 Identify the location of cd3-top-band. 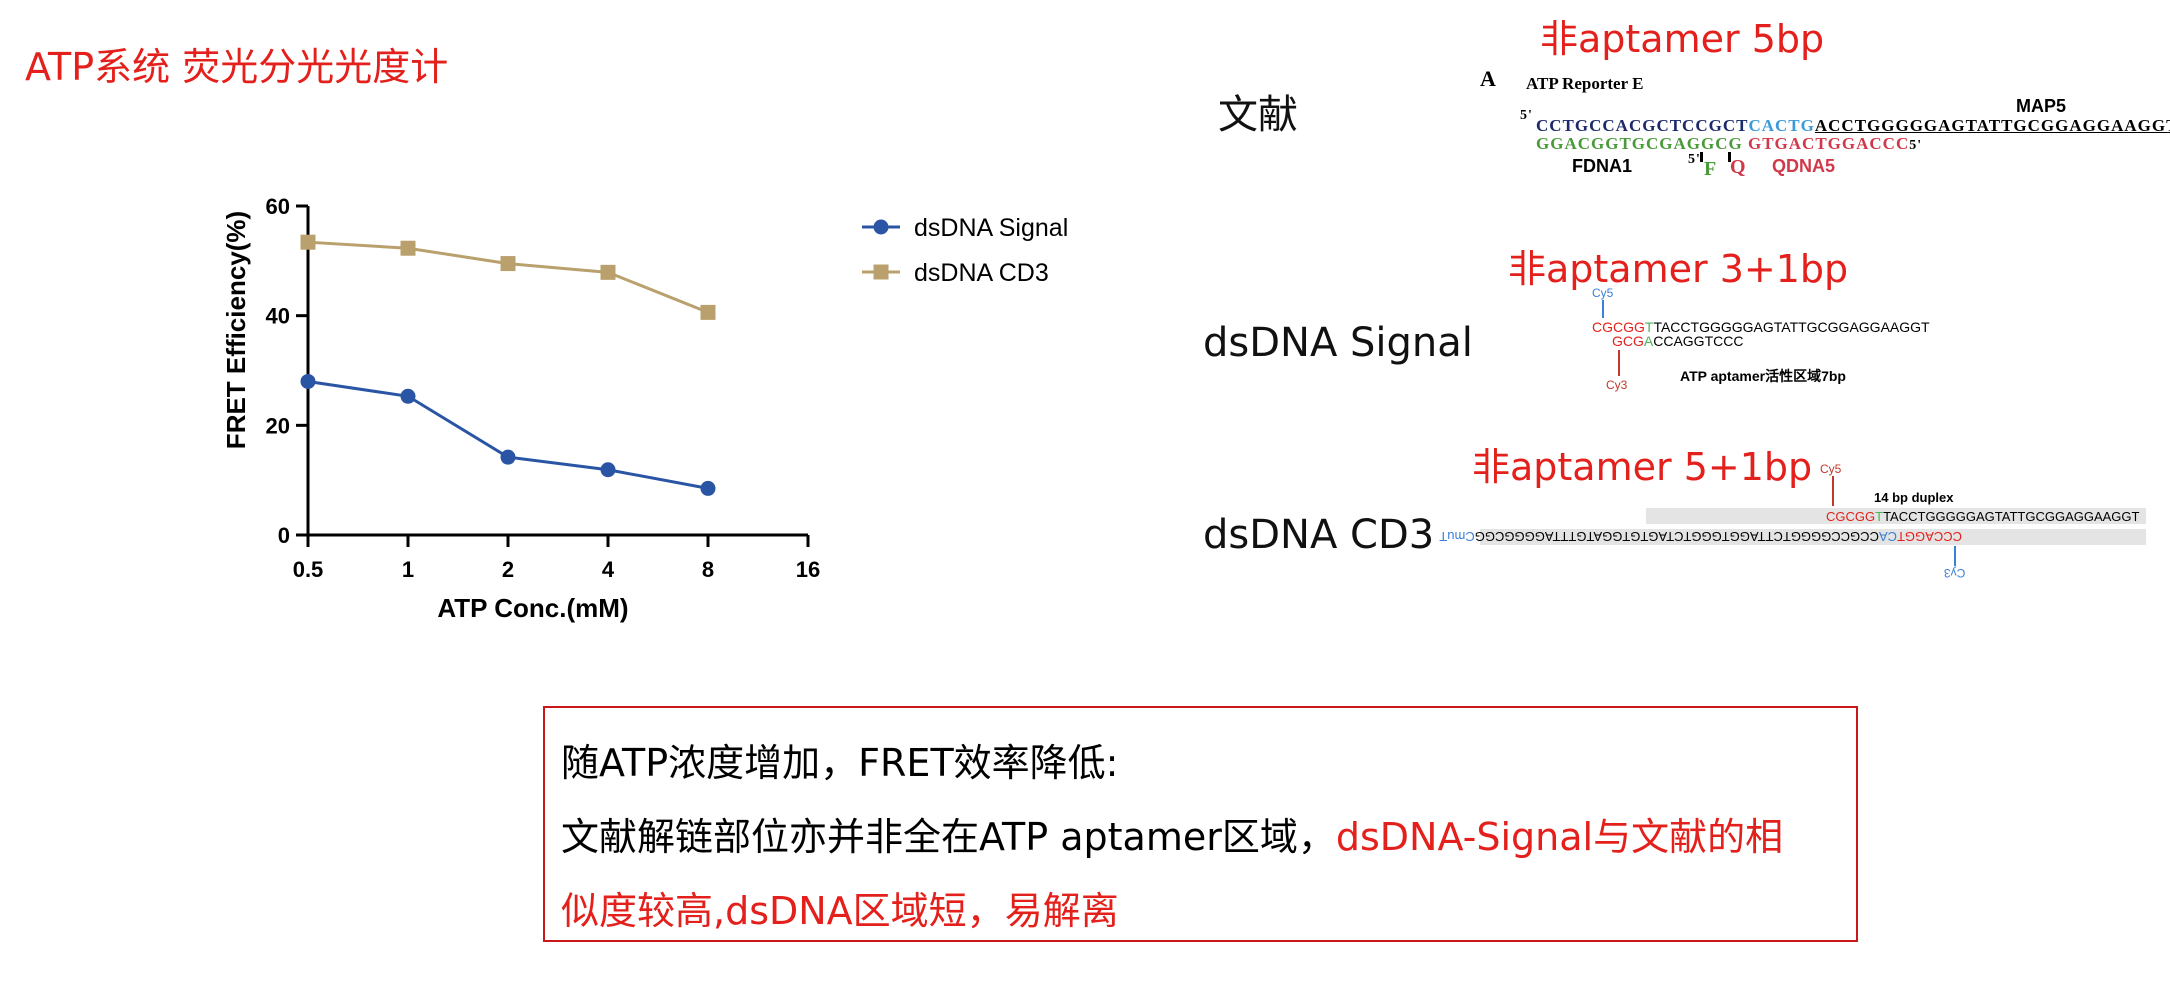
(1896, 516).